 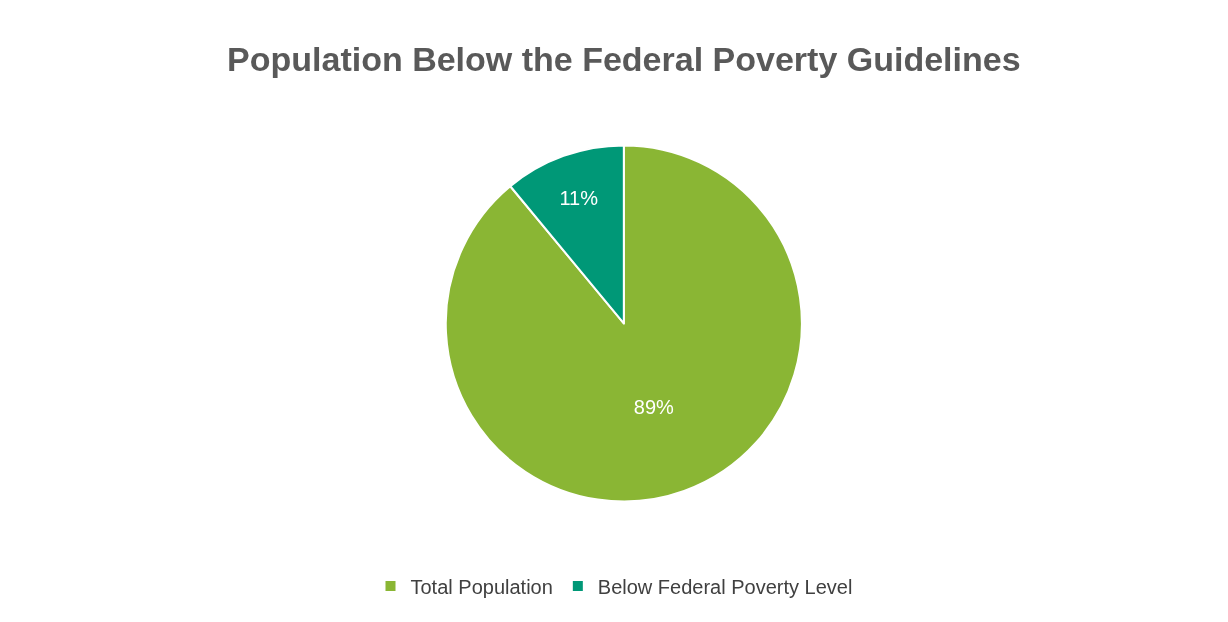 I want to click on data-label: 11%, so click(x=579, y=198).